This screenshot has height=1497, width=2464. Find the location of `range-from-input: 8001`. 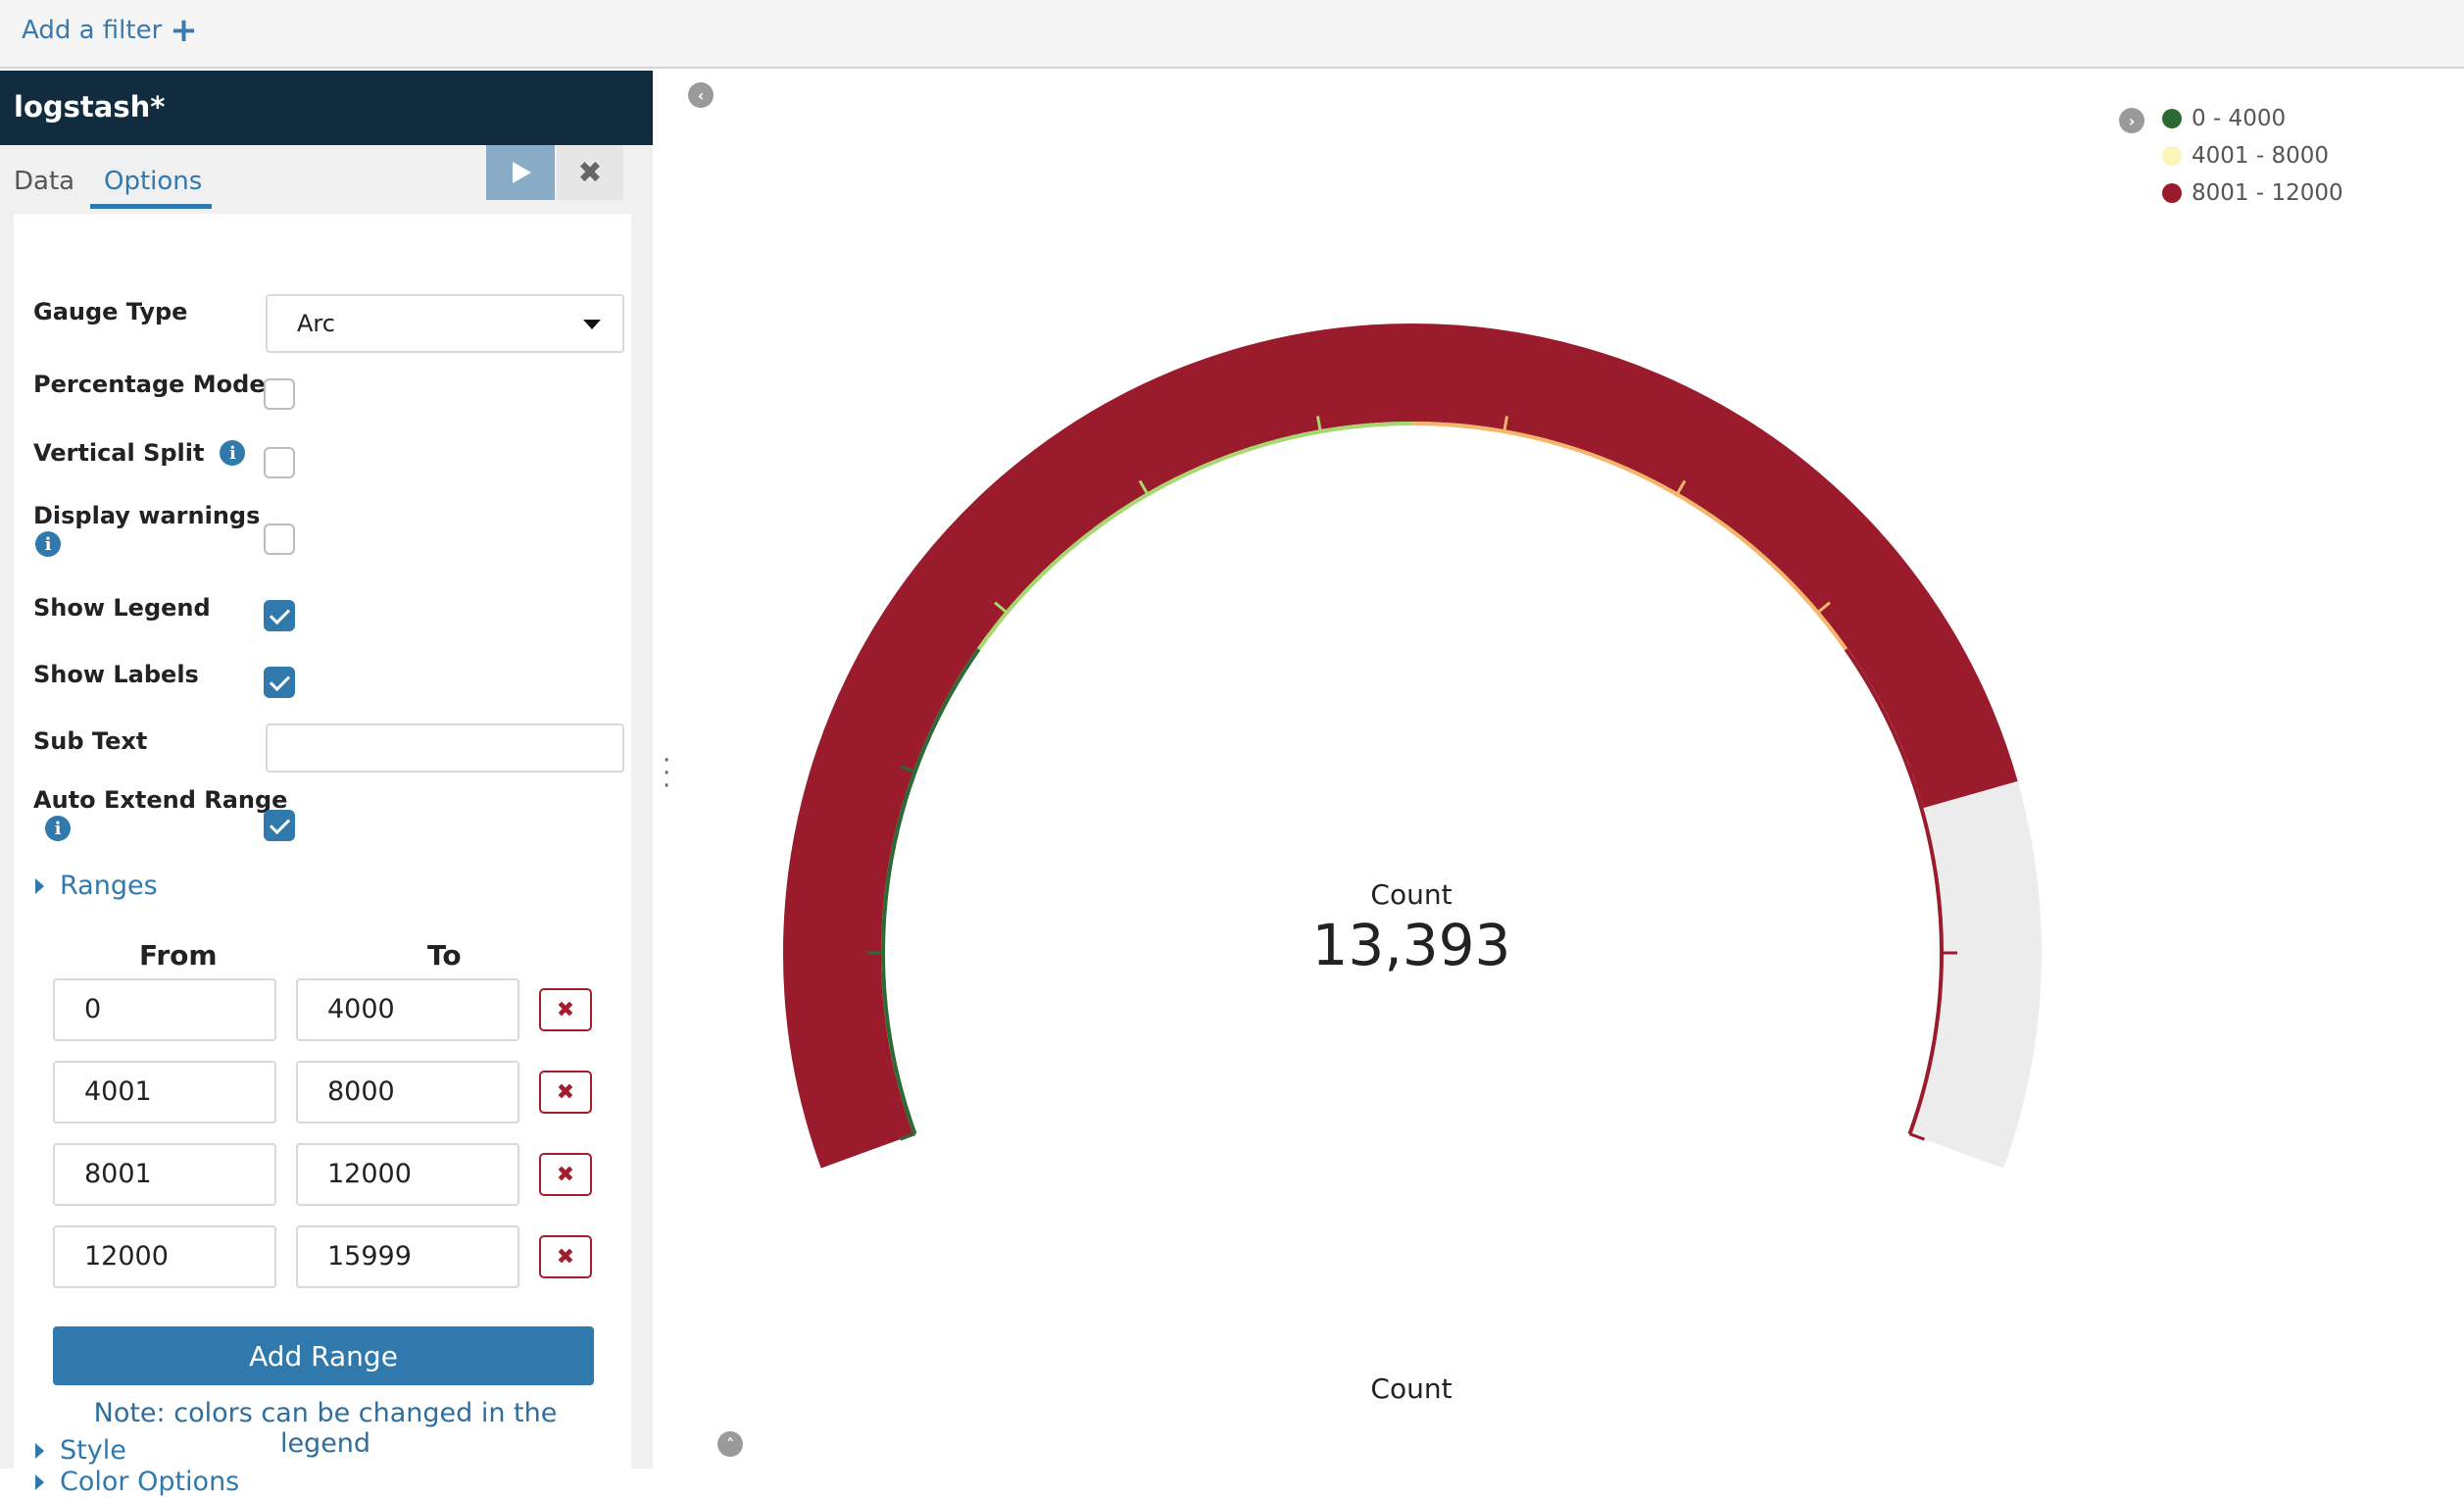

range-from-input: 8001 is located at coordinates (164, 1174).